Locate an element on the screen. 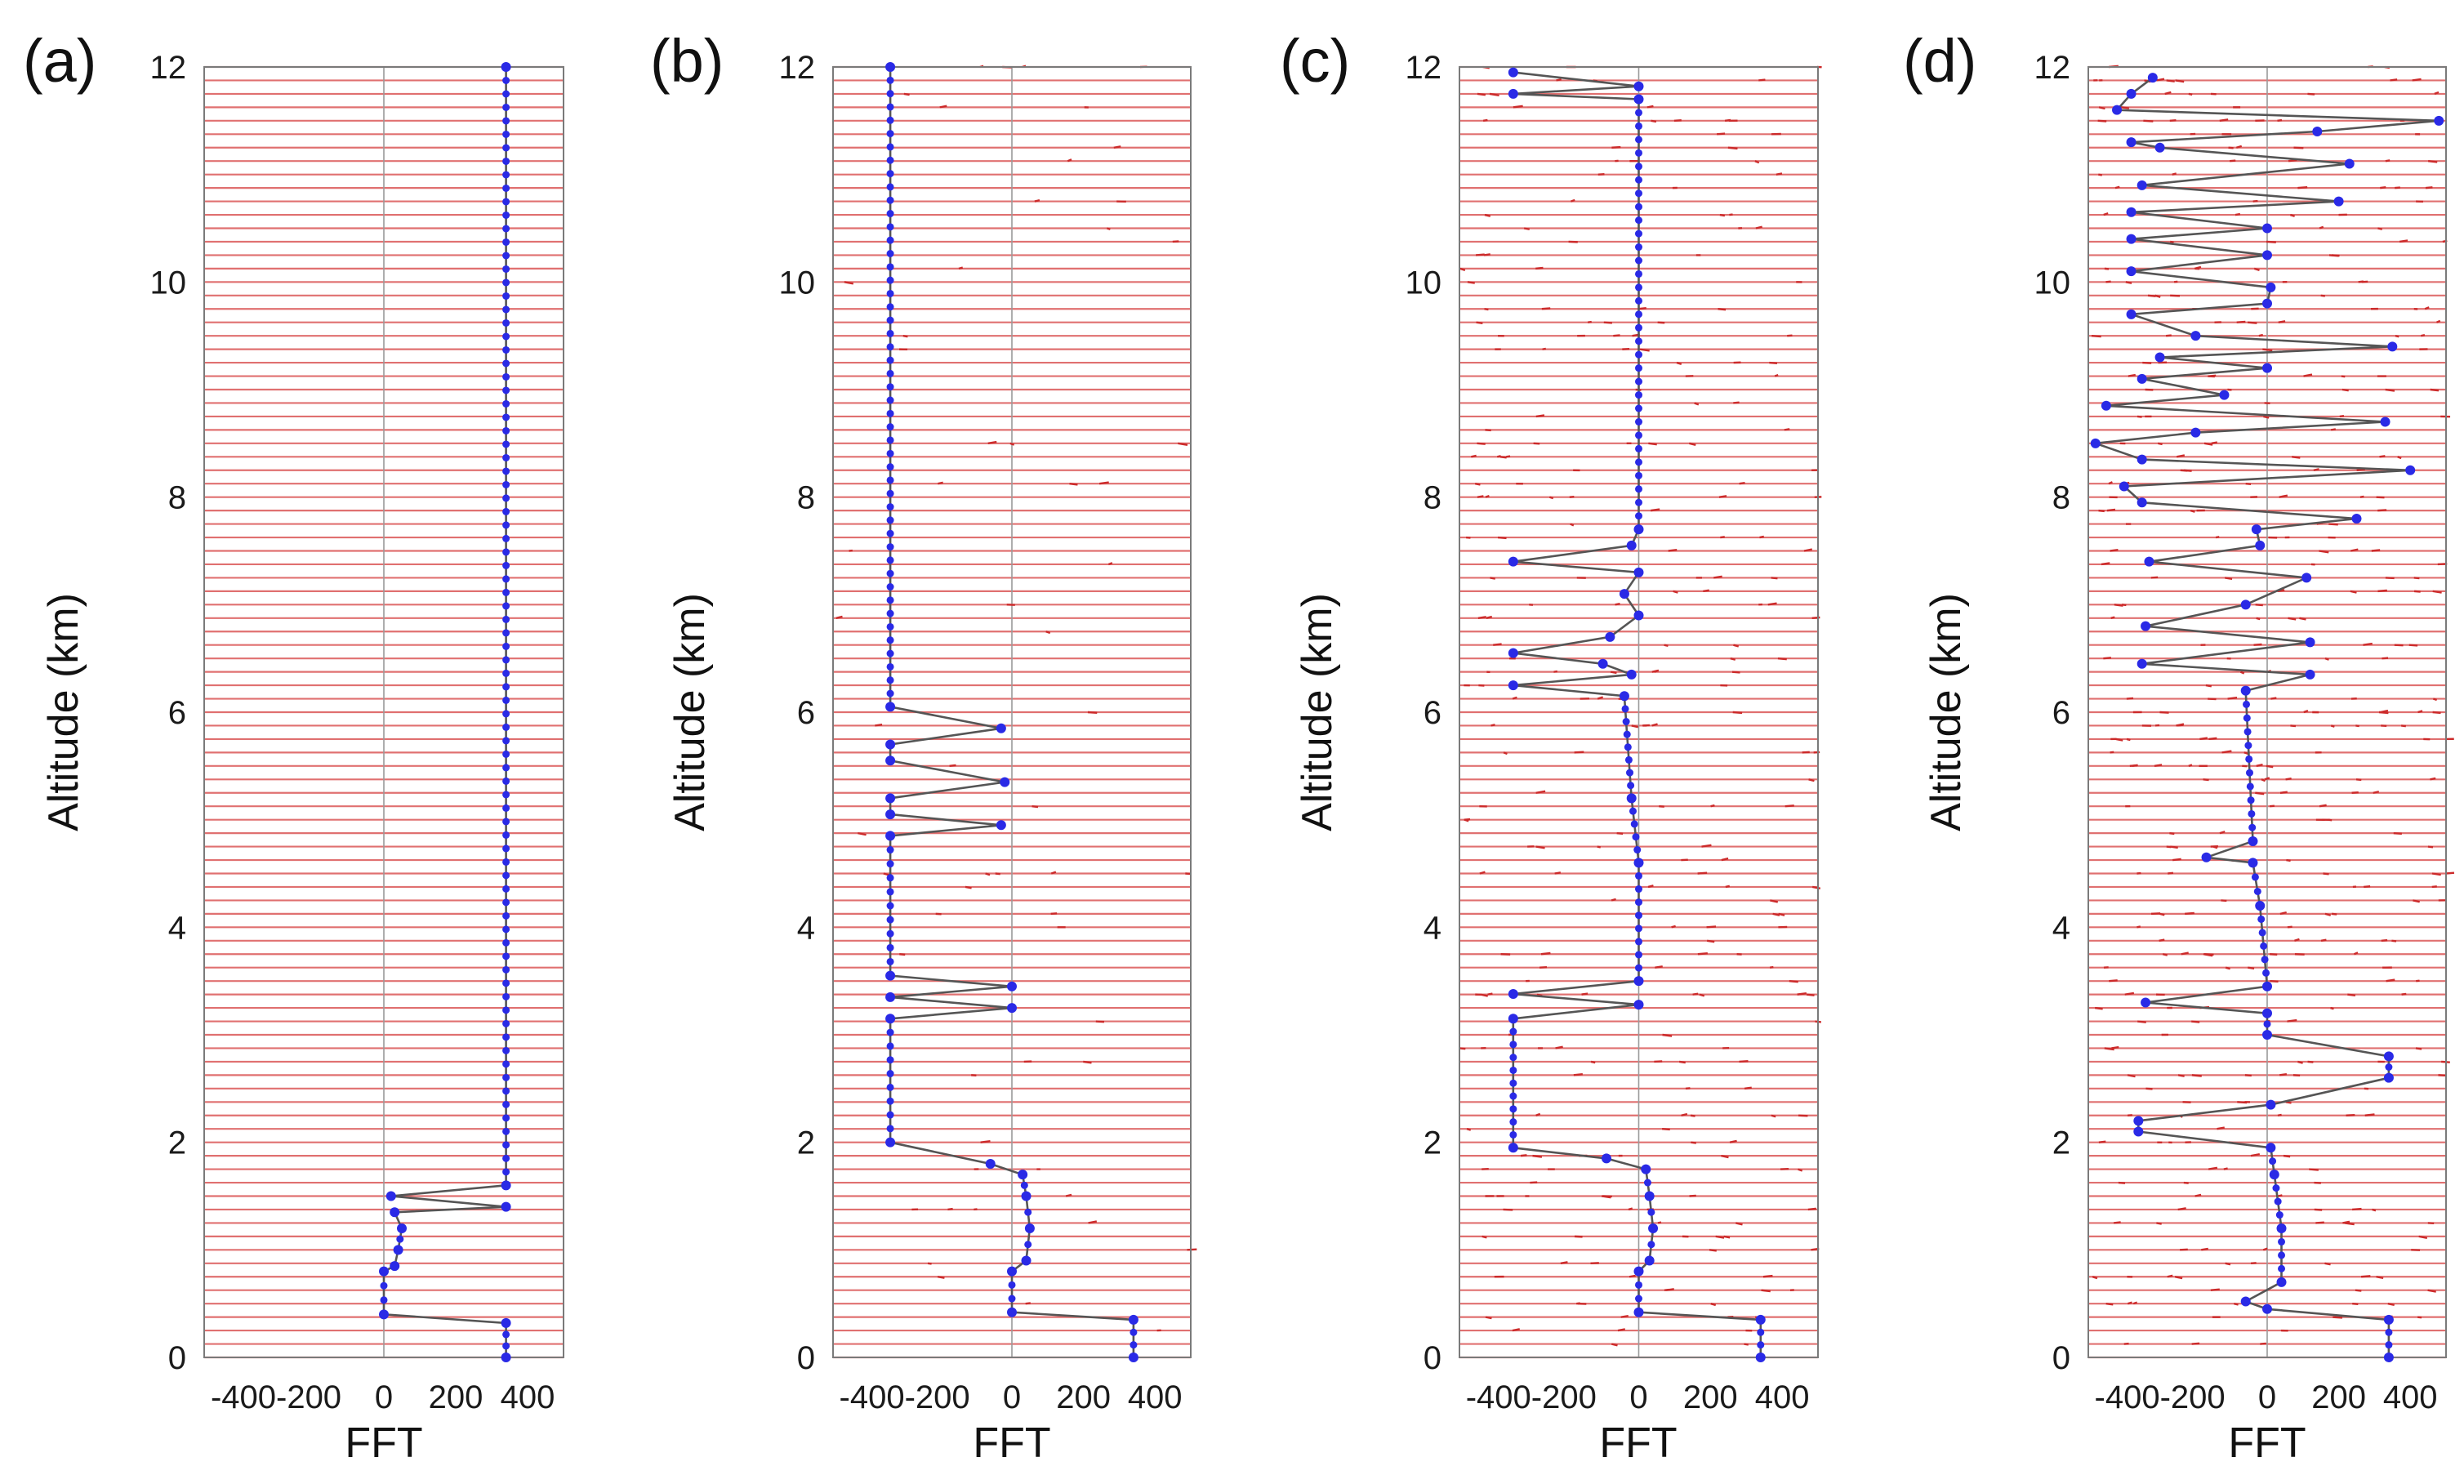 The height and width of the screenshot is (1484, 2464). panel-label: (b) is located at coordinates (687, 61).